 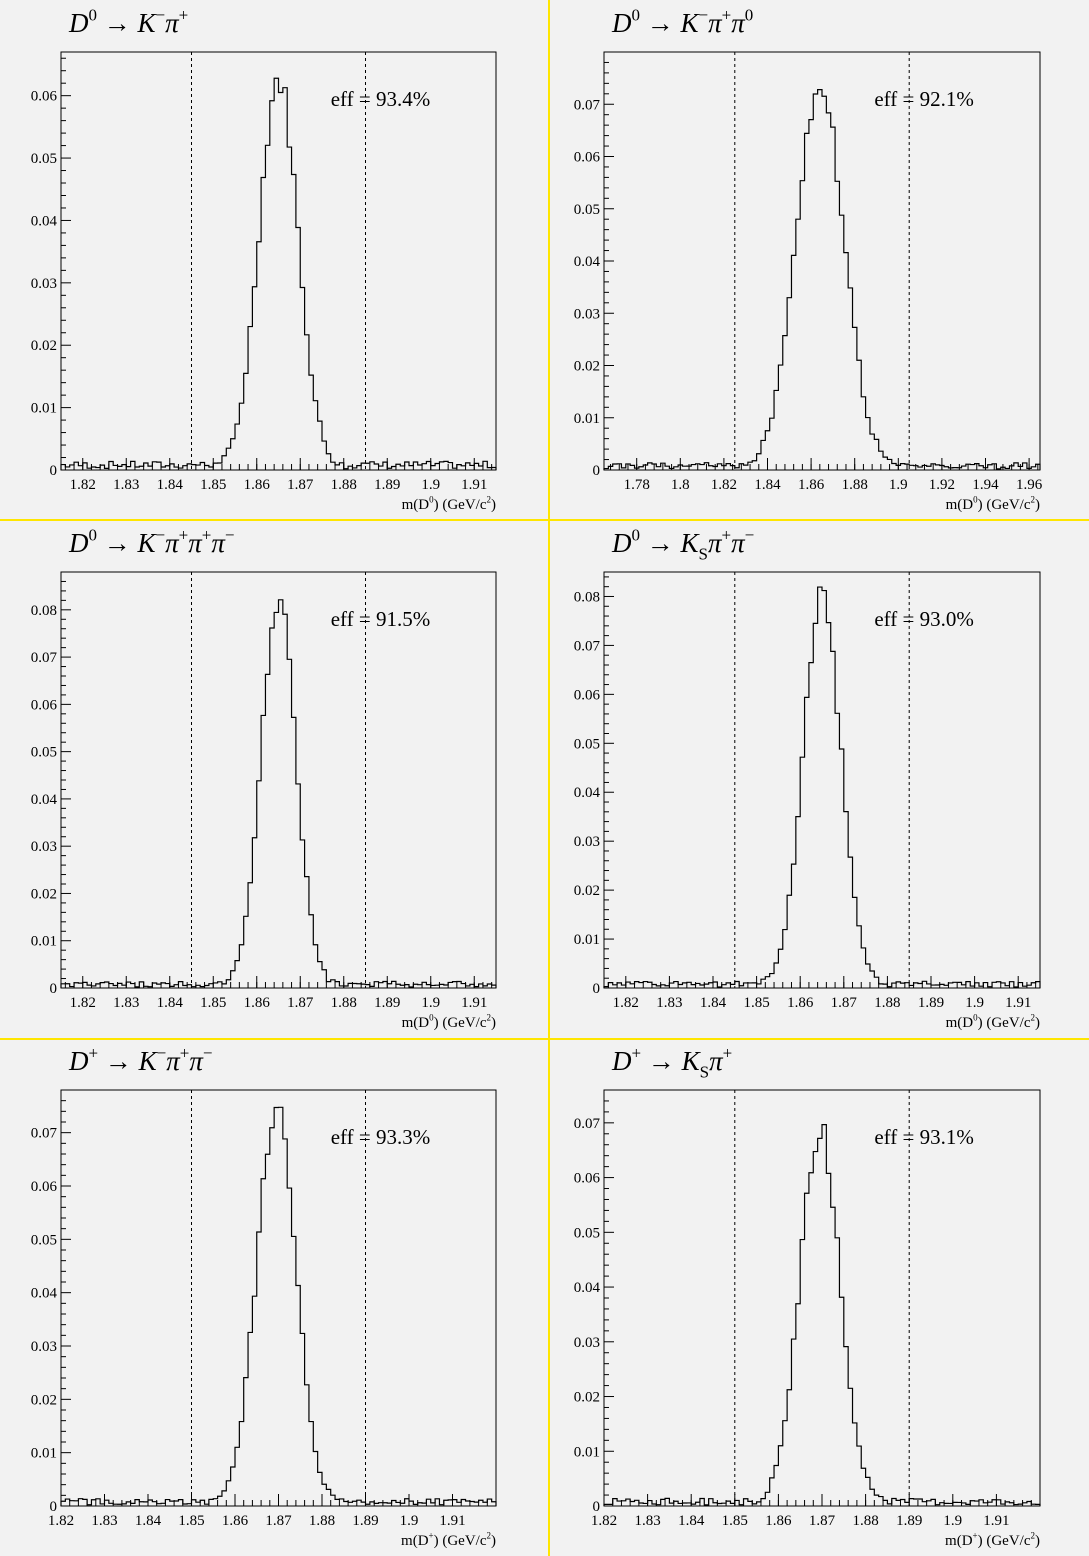 What do you see at coordinates (671, 1063) in the screenshot?
I see `chart-title: D+ → KSπ+` at bounding box center [671, 1063].